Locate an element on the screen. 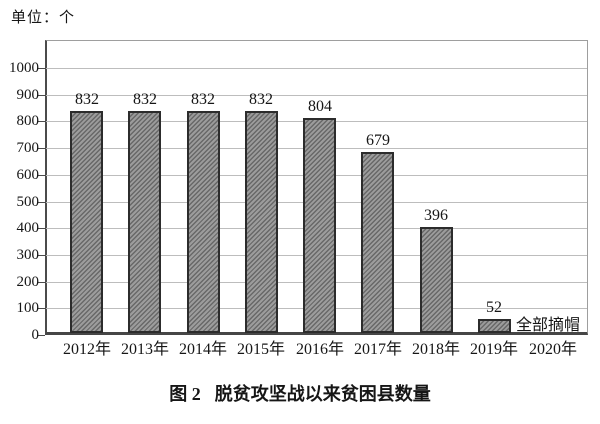 The height and width of the screenshot is (424, 600). y-axis-label-1000: 1000 is located at coordinates (24, 68).